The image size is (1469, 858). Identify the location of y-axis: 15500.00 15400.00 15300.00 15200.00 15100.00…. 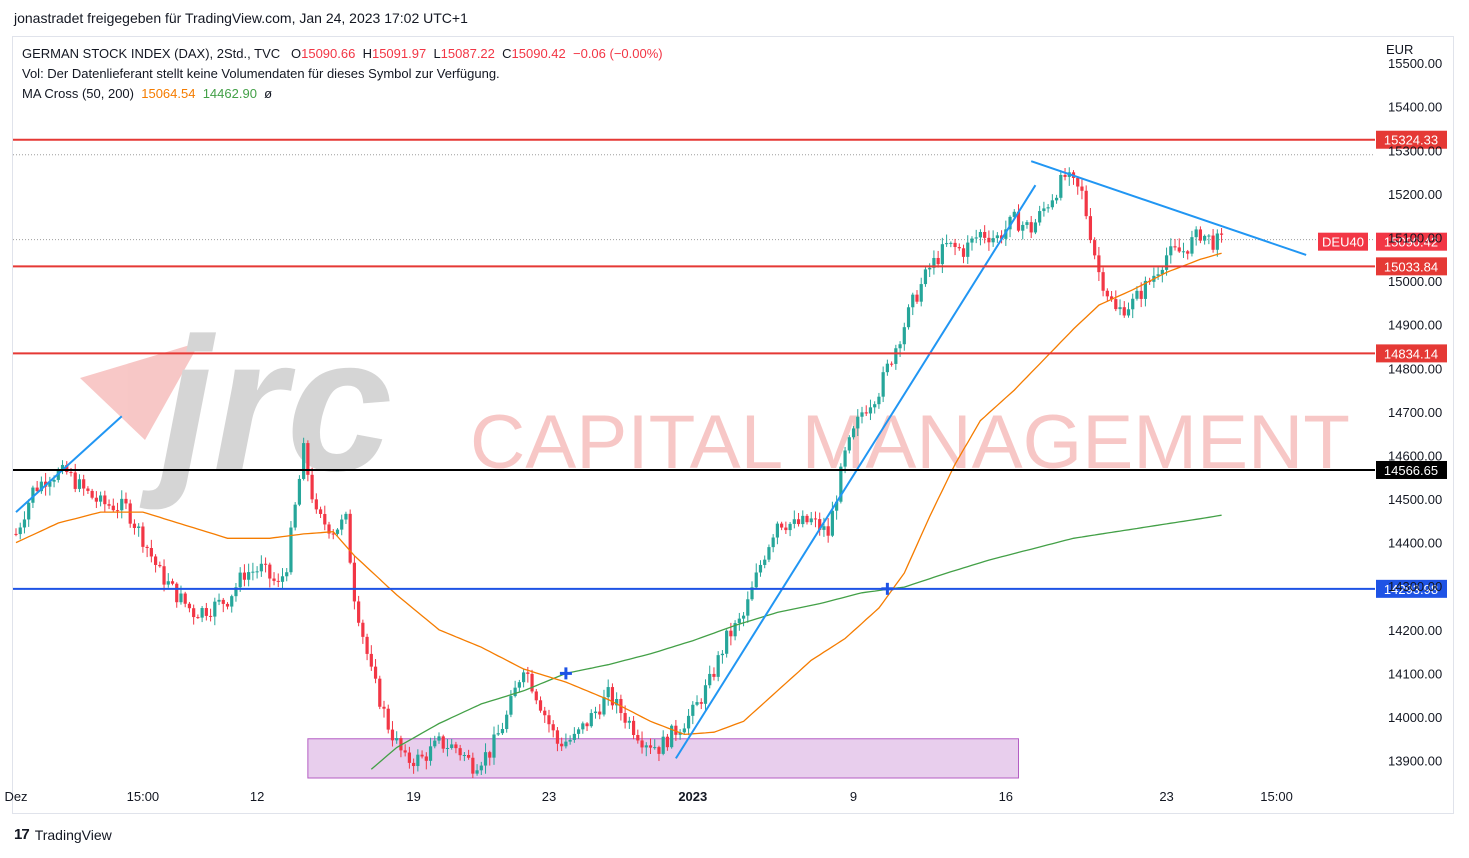
(1415, 412).